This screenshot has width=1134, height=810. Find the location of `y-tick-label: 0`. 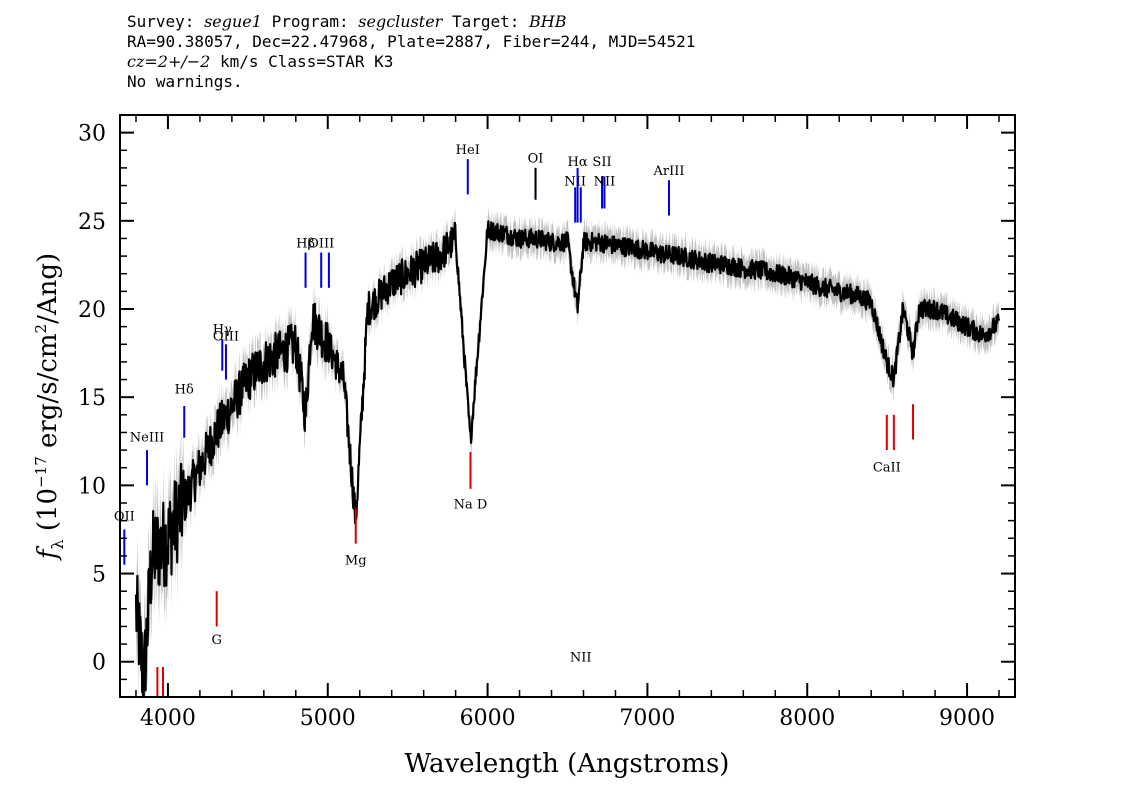

y-tick-label: 0 is located at coordinates (99, 663).